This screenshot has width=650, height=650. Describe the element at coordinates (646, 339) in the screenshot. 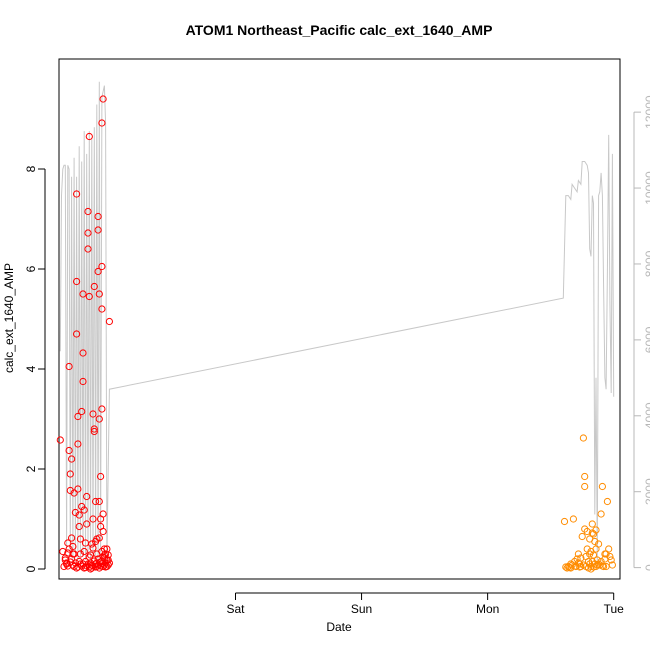

I see `right-axis-tick-label: 6000` at that location.